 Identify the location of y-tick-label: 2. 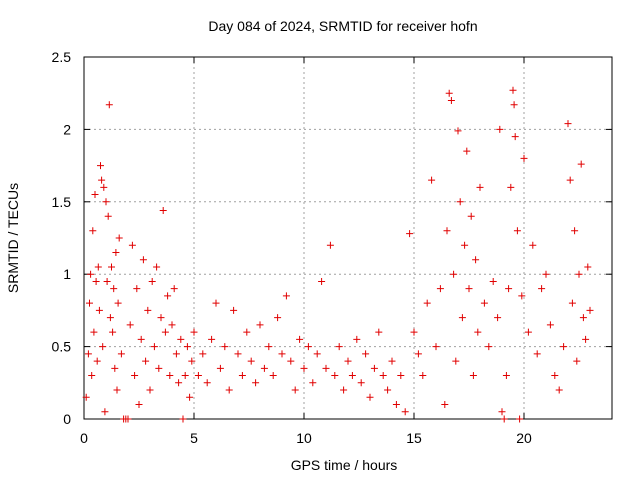
(67, 129).